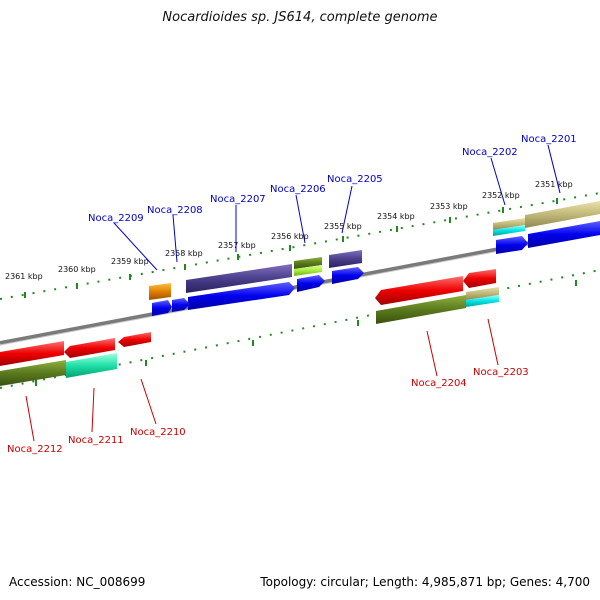 The height and width of the screenshot is (600, 600). I want to click on tick-label: 2354 kbp, so click(396, 216).